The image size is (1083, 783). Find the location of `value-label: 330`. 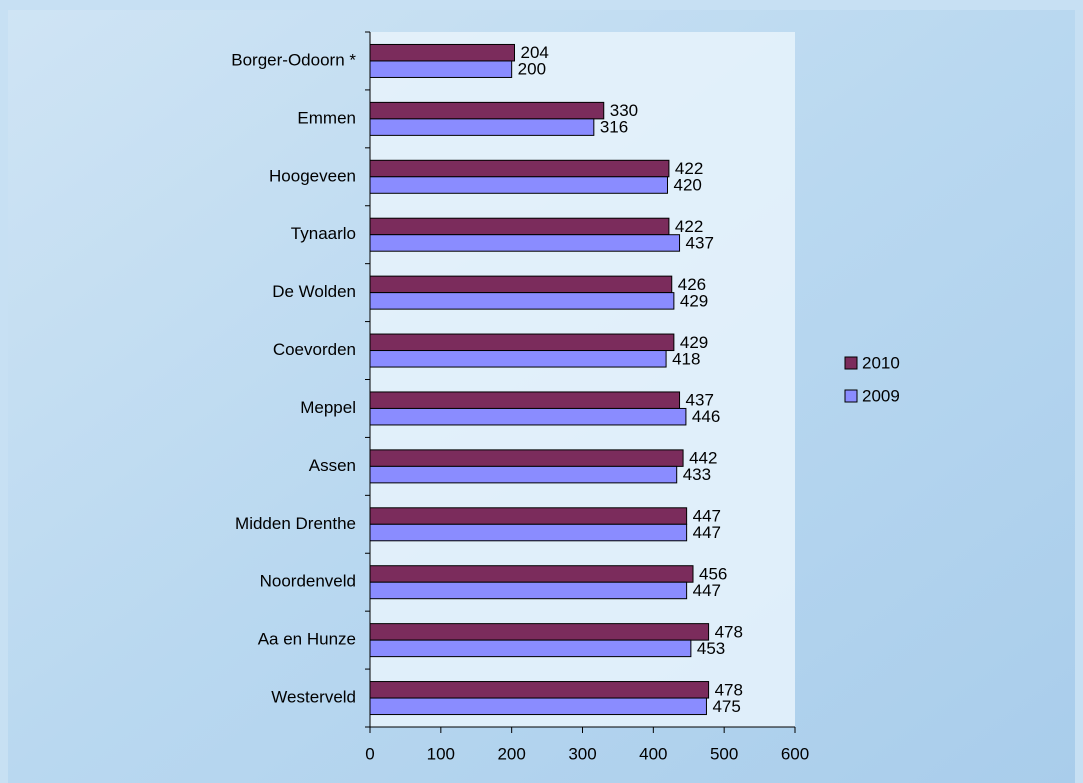

value-label: 330 is located at coordinates (624, 110).